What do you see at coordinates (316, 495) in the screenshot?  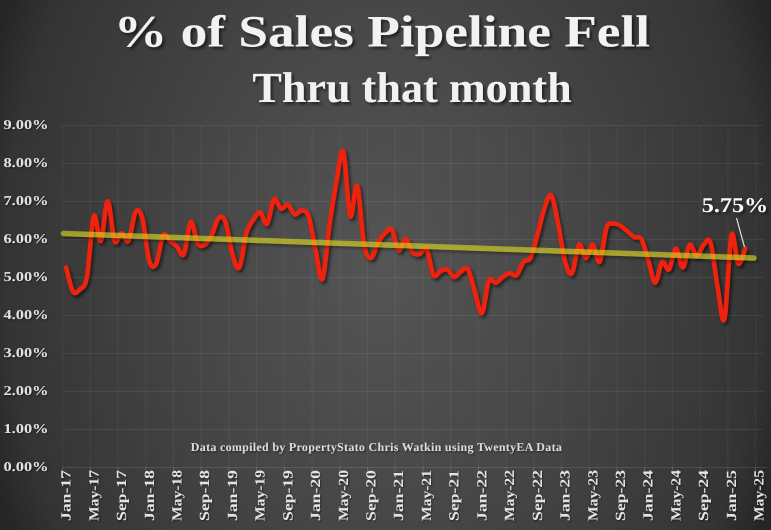 I see `svg-text: Jan-20` at bounding box center [316, 495].